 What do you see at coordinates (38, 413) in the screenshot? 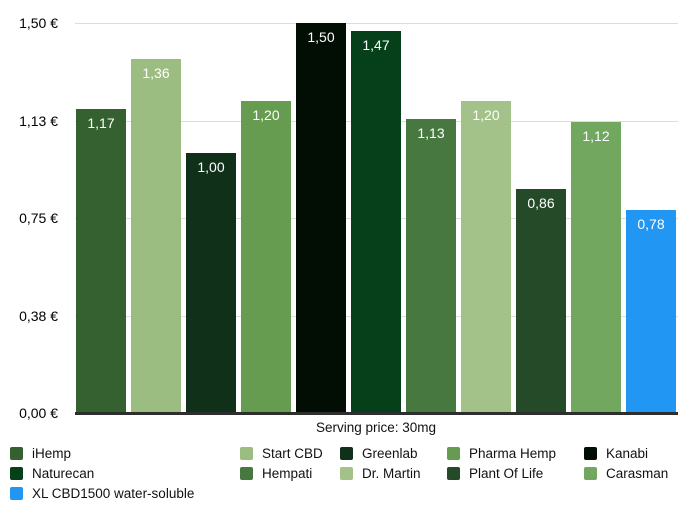
I see `y-tick-label: 0,00 €` at bounding box center [38, 413].